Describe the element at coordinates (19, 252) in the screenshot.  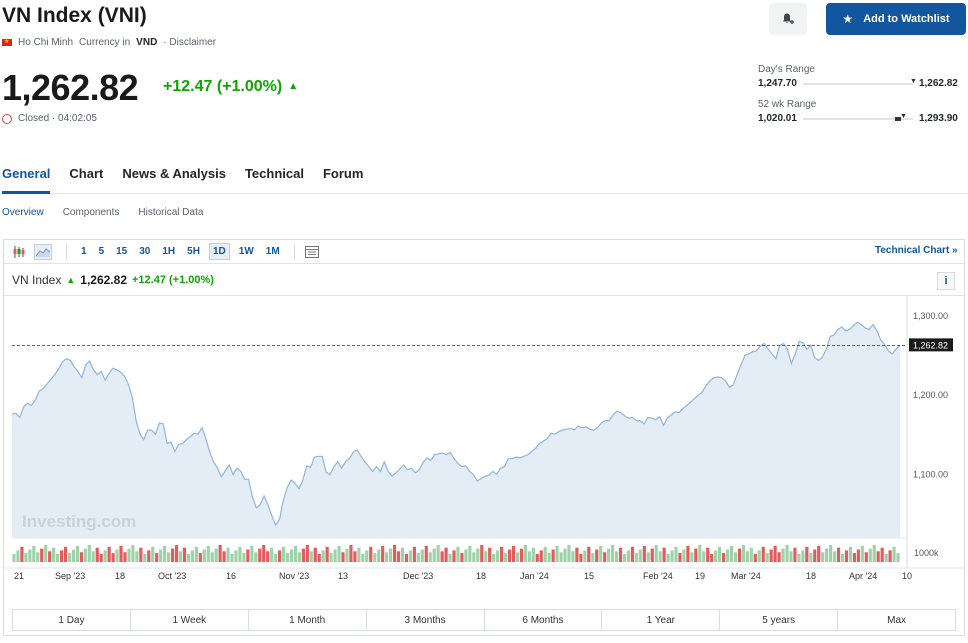
I see `candlestick-icon` at that location.